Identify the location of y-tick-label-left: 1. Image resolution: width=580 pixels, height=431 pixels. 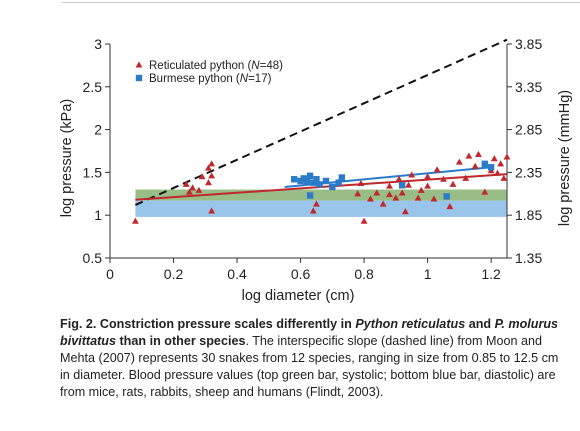
(98, 215).